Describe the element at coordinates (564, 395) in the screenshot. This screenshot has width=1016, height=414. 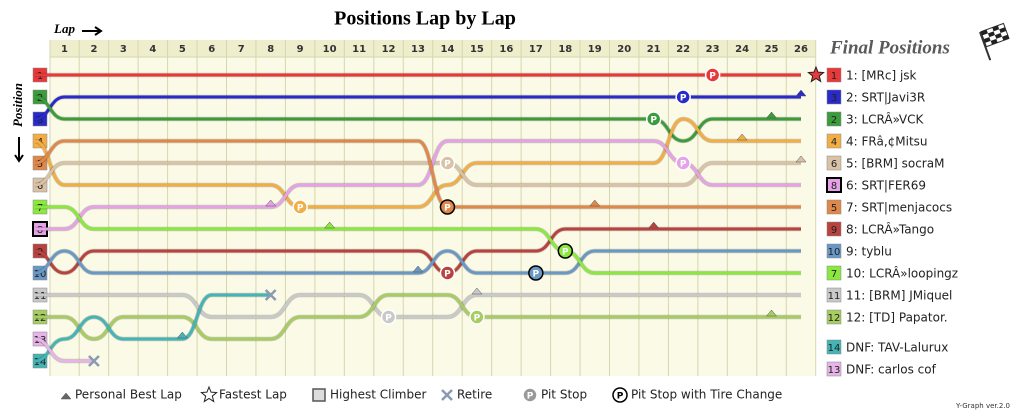
I see `legend-label: Pit Stop` at that location.